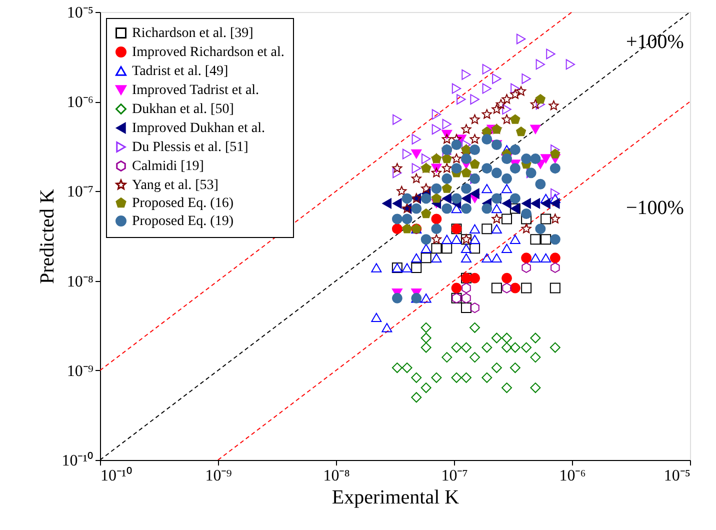 This screenshot has height=530, width=716. I want to click on x-tick-label: 10⁻¹⁰, so click(116, 475).